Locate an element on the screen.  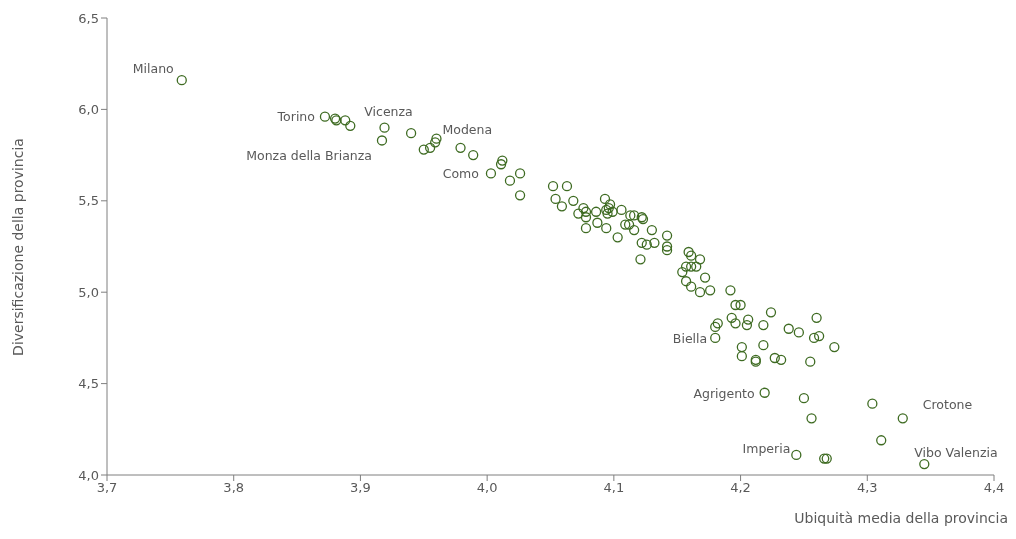
x-tick-label: 4,3 is located at coordinates (867, 488).